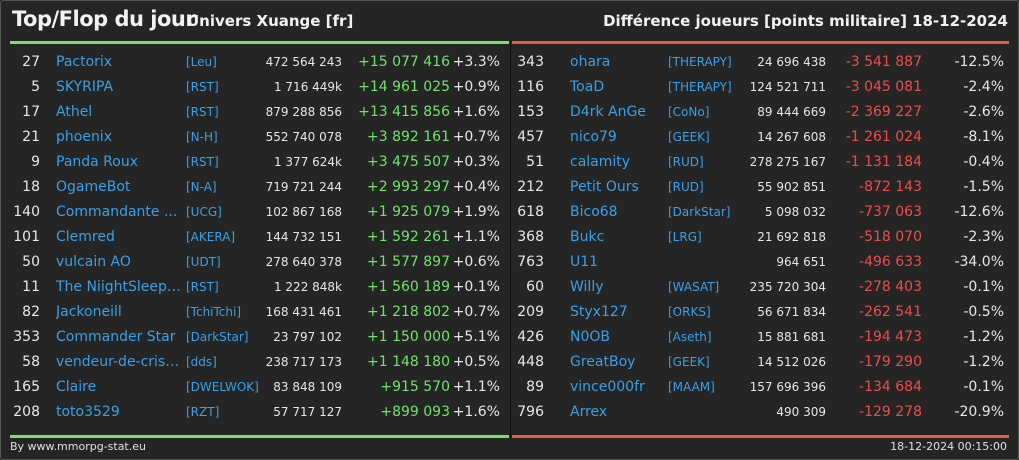 This screenshot has width=1019, height=460. I want to click on player-link: Bukc, so click(587, 237).